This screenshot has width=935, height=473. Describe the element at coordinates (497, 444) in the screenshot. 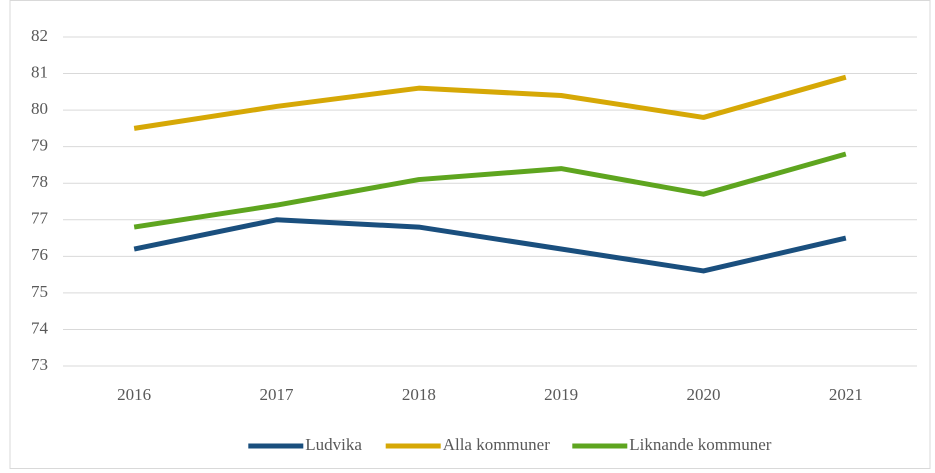

I see `legend-label: Alla kommuner` at that location.